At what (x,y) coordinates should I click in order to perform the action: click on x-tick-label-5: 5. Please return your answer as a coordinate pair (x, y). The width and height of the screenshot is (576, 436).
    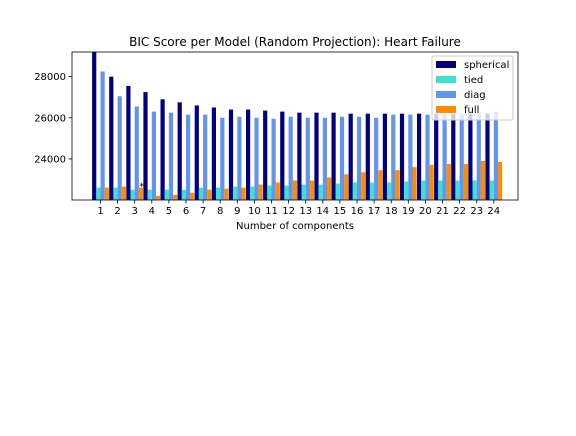
    Looking at the image, I should click on (169, 211).